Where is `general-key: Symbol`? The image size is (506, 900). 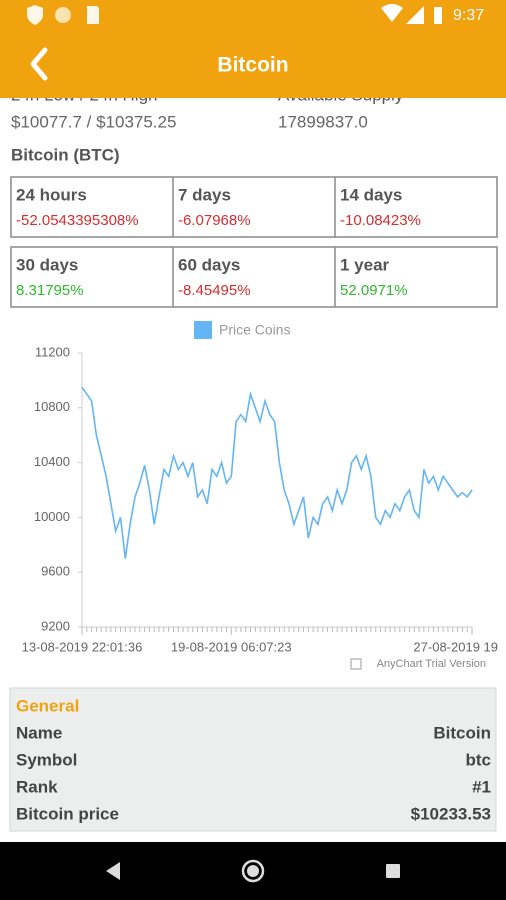 general-key: Symbol is located at coordinates (46, 759).